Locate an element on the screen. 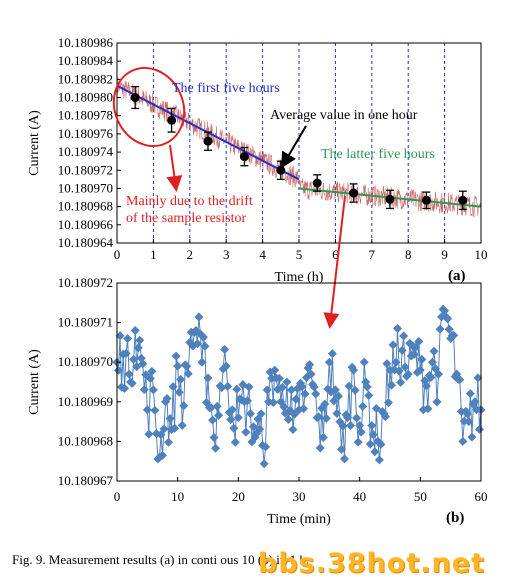 This screenshot has width=514, height=582. x-axis-label: Time (min) is located at coordinates (299, 519).